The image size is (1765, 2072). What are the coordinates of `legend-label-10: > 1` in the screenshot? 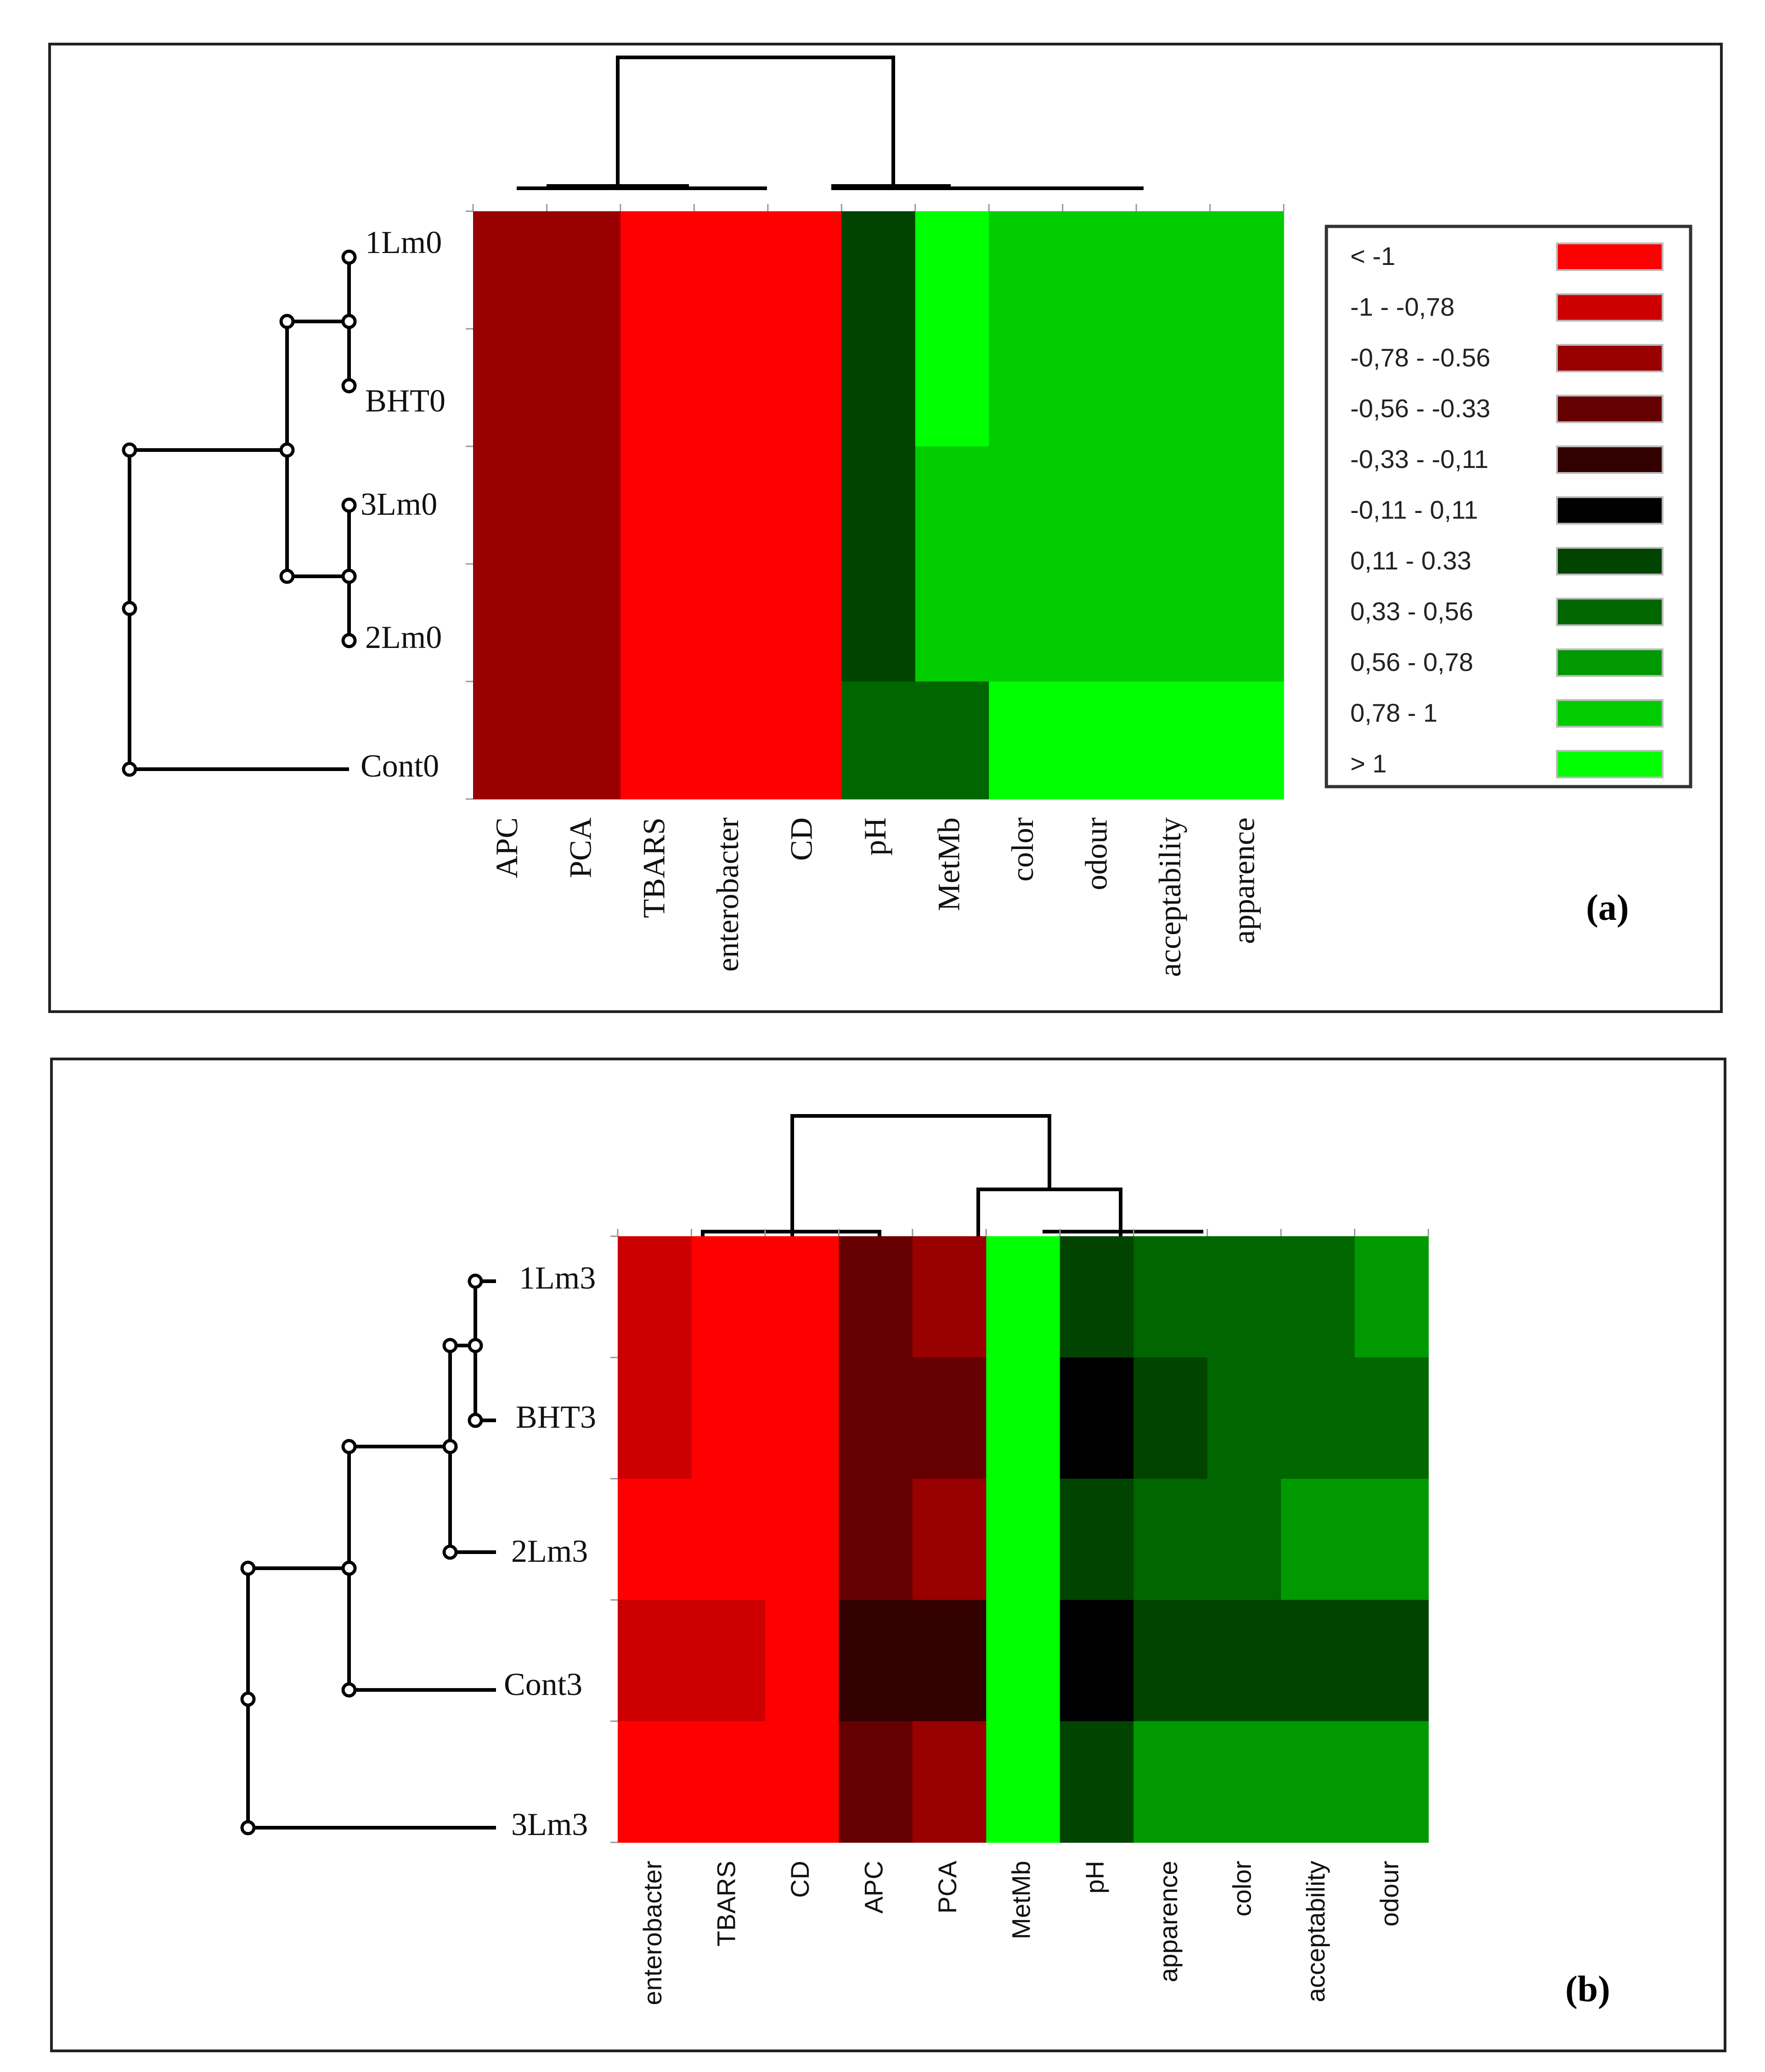 It's located at (1368, 764).